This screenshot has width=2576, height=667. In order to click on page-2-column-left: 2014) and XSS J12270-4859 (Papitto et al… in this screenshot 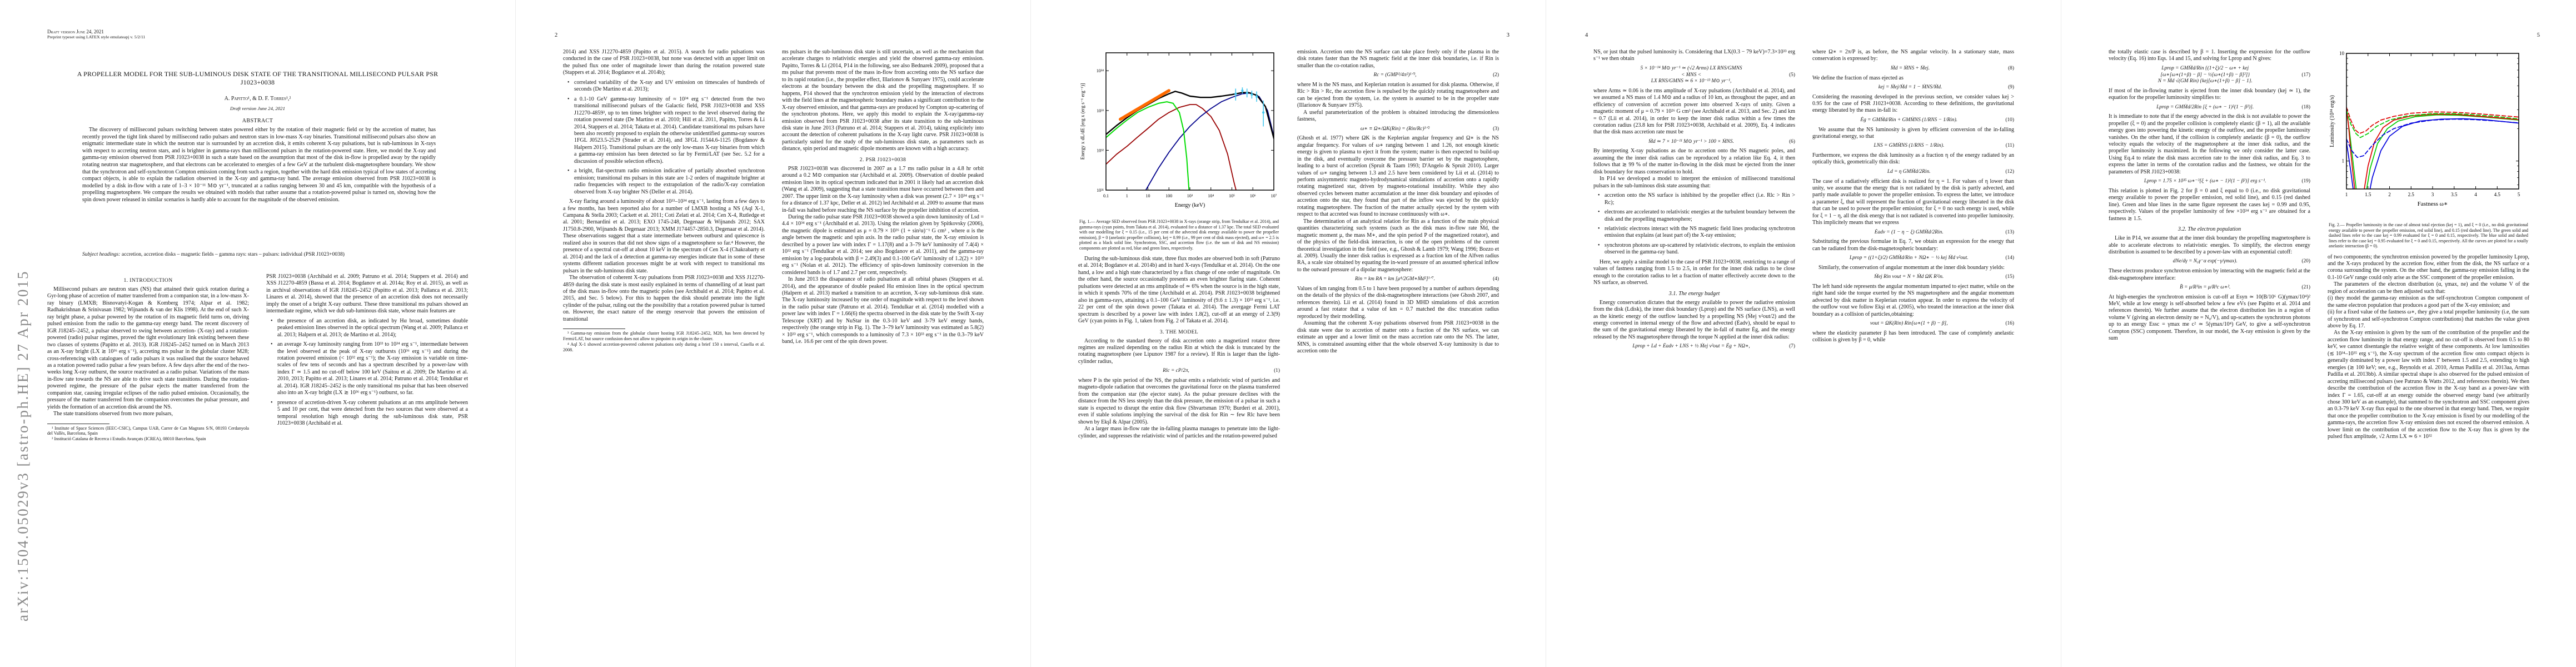, I will do `click(664, 351)`.